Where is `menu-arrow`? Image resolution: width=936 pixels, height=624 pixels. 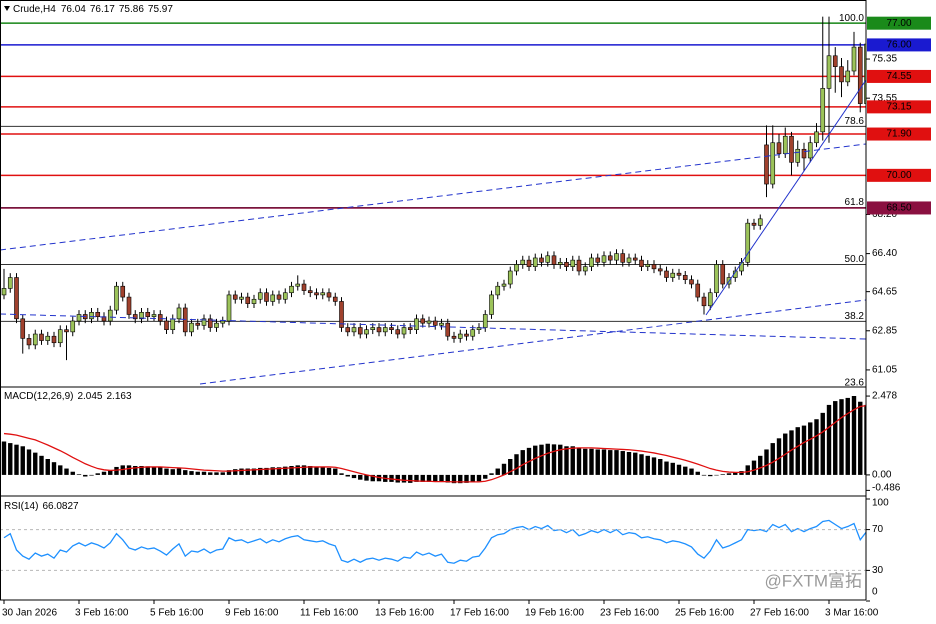 menu-arrow is located at coordinates (7, 8).